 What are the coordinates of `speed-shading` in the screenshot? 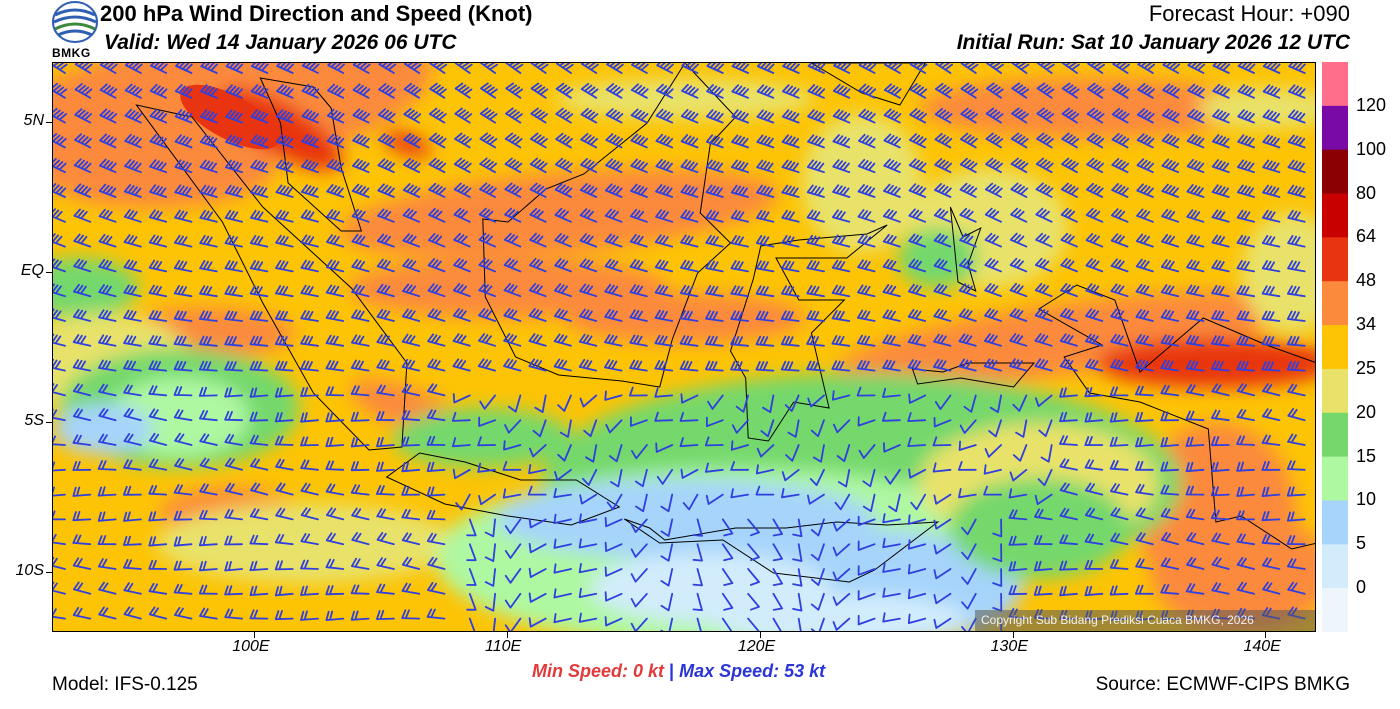 It's located at (482, 438).